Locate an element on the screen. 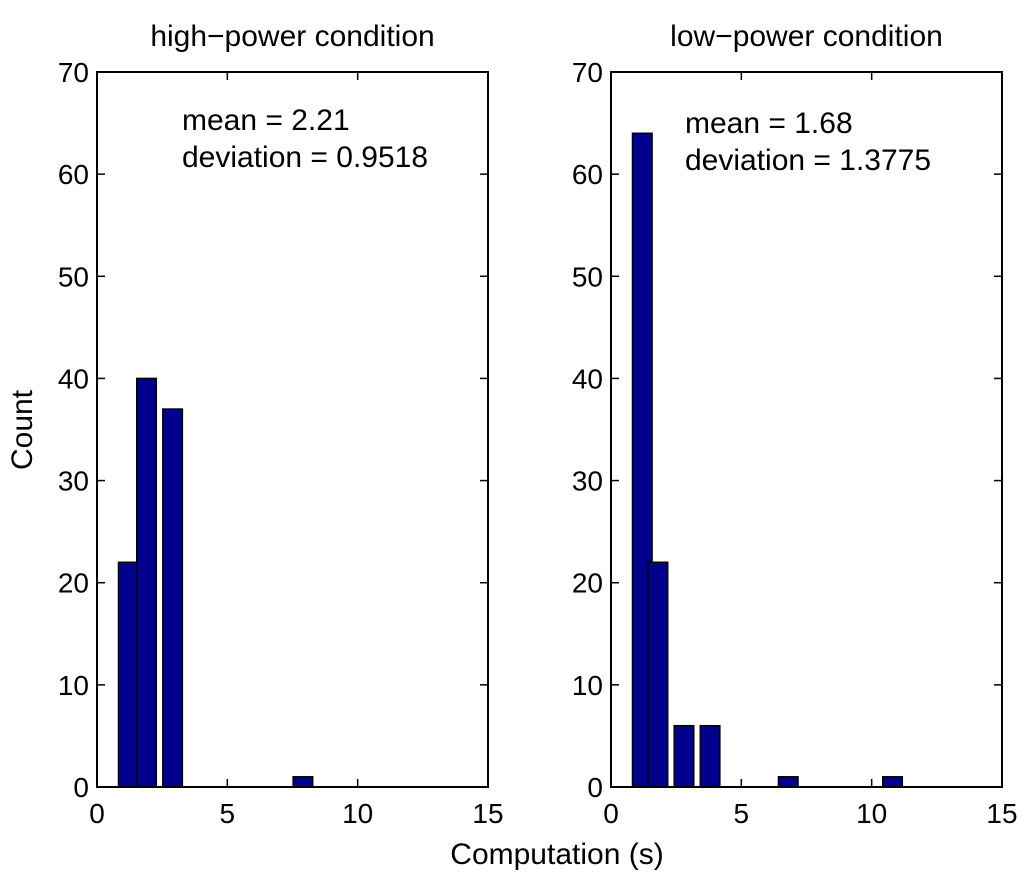 The image size is (1024, 878). y-axis-label: Count is located at coordinates (22, 429).